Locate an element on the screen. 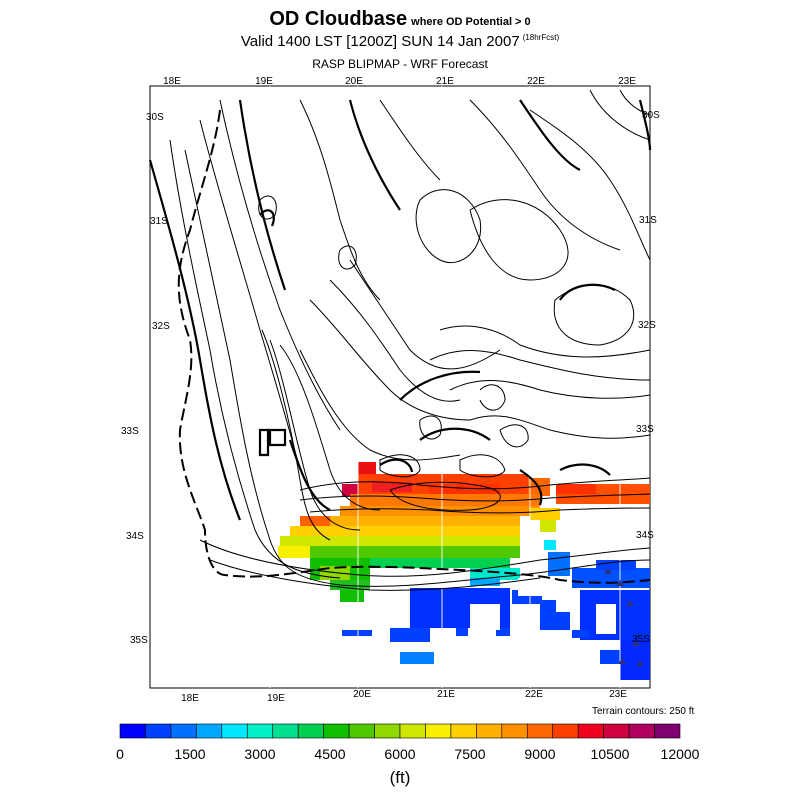  colorbar-units: (ft) is located at coordinates (400, 777).